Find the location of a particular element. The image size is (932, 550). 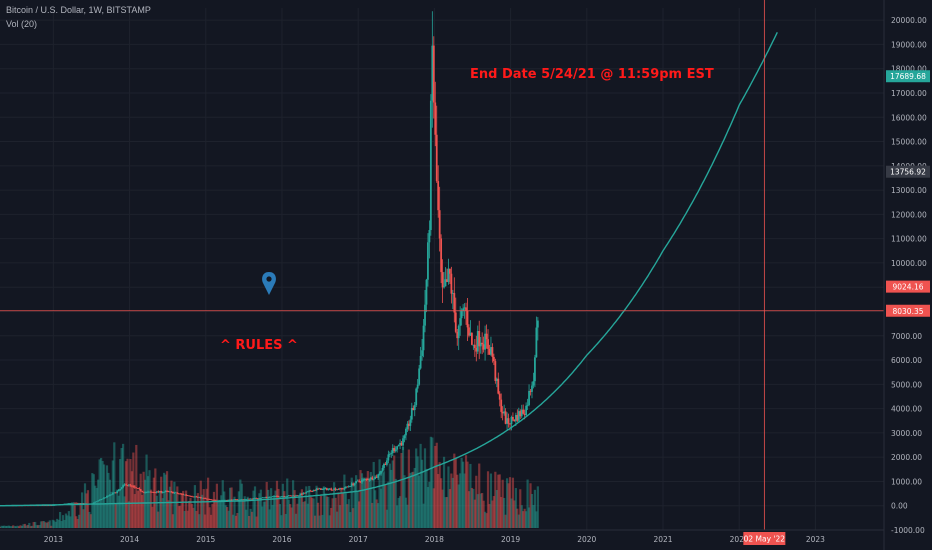

symbol-title: Bitcoin / U.S. Dollar, 1W, BITSTAMP is located at coordinates (78, 10).